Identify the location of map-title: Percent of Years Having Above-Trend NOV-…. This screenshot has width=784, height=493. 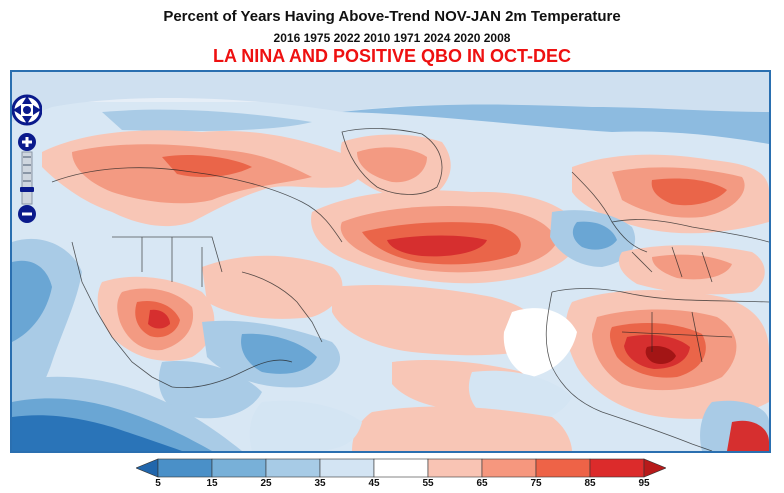
(392, 16).